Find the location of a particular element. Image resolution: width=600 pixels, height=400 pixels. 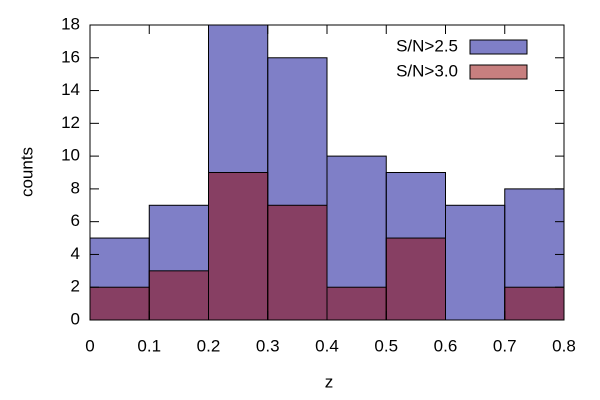

x-tick-label: 0.8 is located at coordinates (564, 345).